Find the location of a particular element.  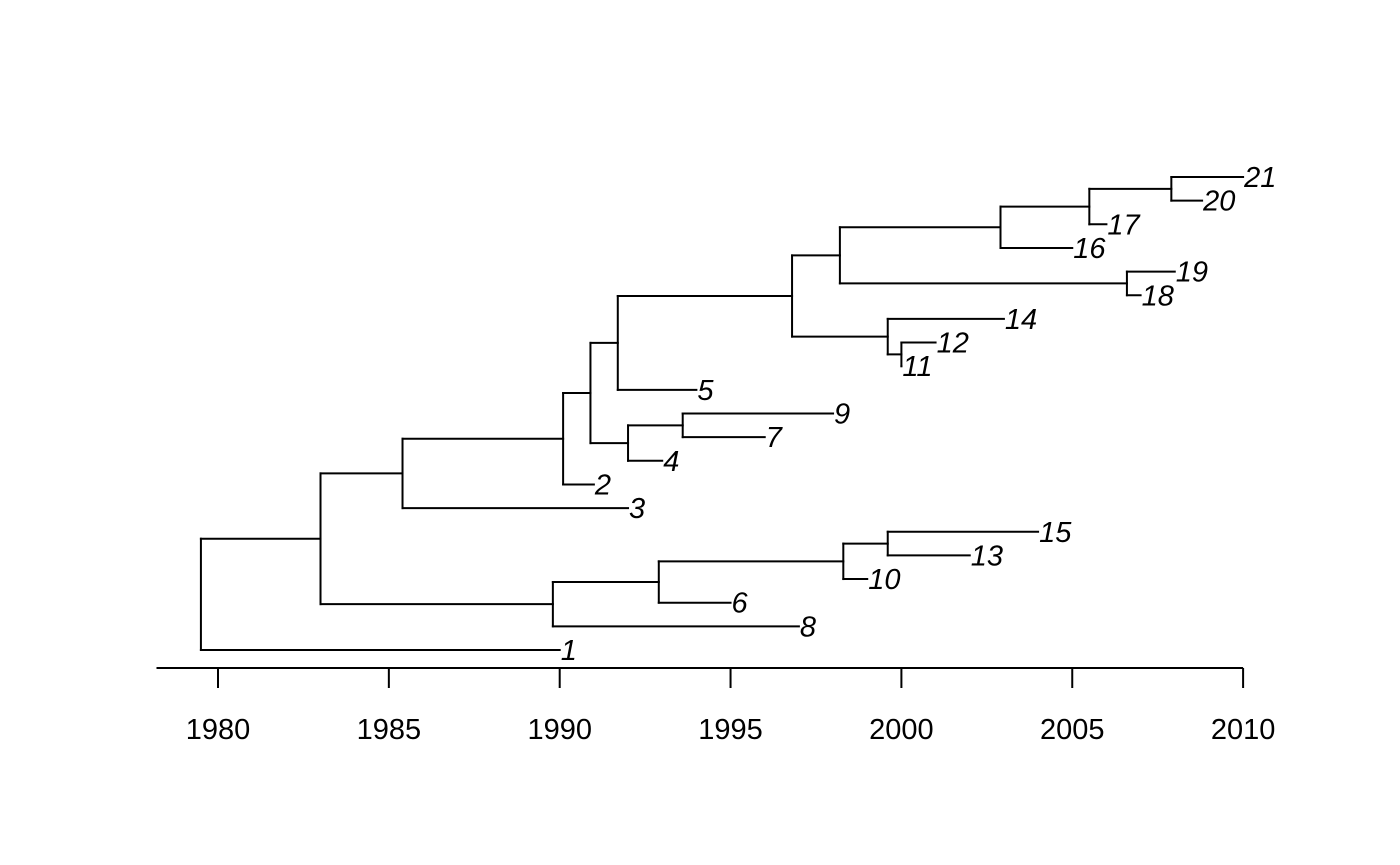

axis-tick-label-1990: 1990 is located at coordinates (559, 730).